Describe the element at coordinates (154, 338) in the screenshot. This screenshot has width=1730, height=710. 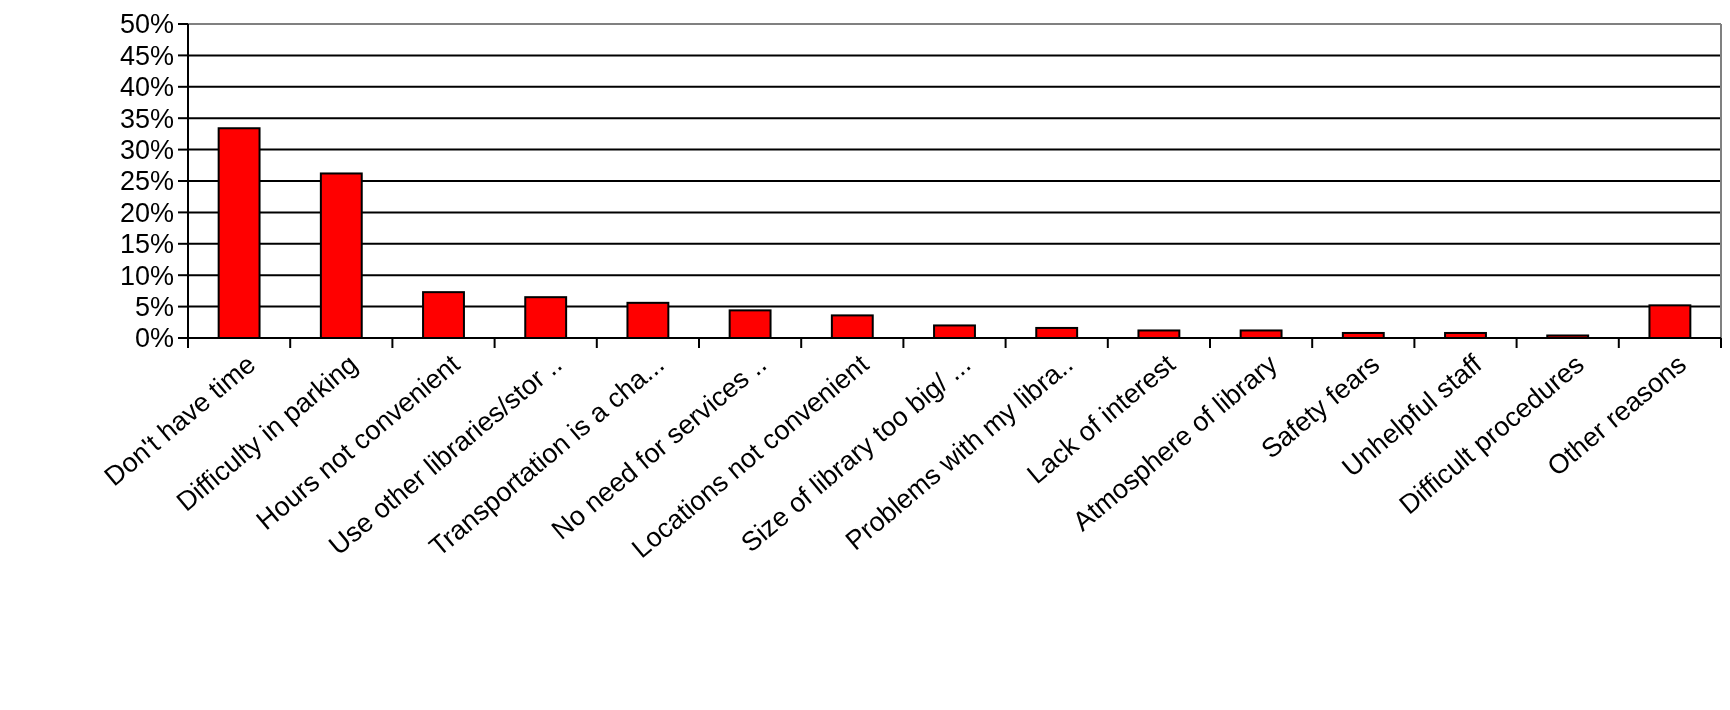
I see `y-tick-label: 0%` at that location.